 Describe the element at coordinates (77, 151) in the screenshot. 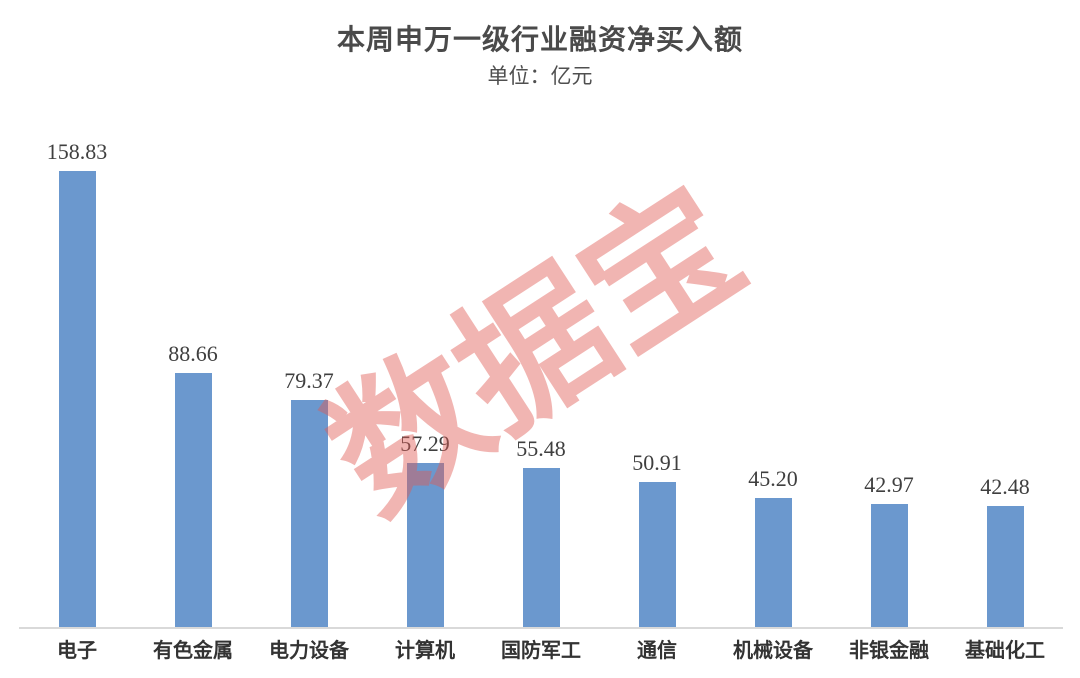

I see `bar-value-label: 158.83` at that location.